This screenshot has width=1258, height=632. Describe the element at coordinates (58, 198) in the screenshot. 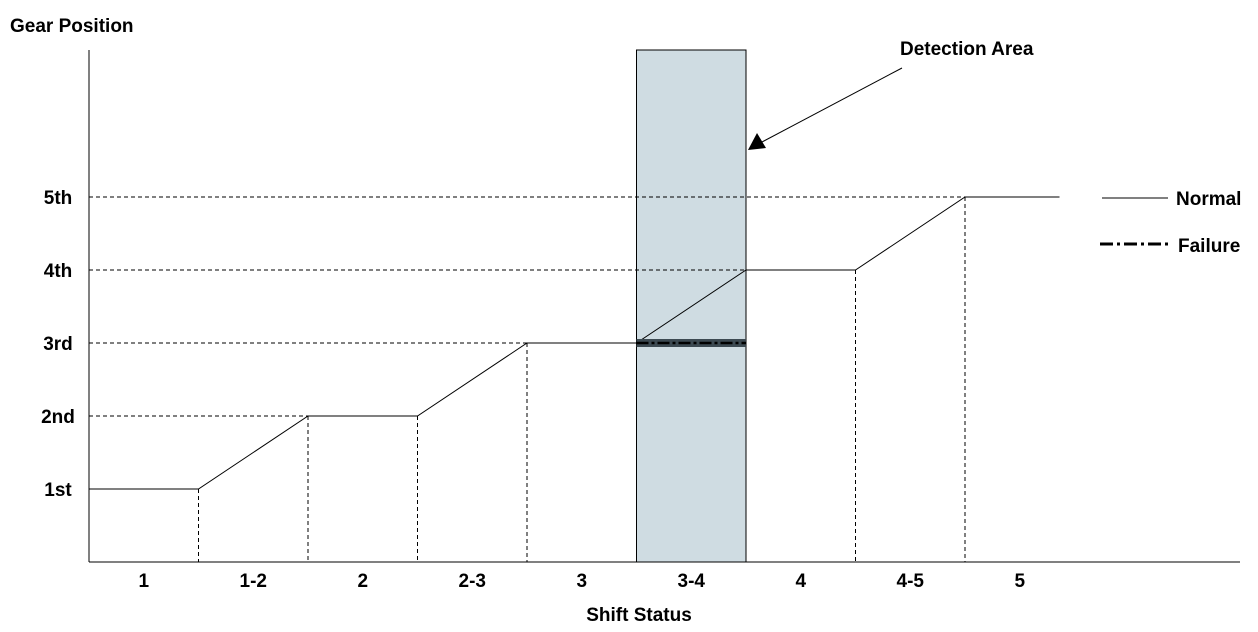

I see `y-tick-5th: 5th` at that location.